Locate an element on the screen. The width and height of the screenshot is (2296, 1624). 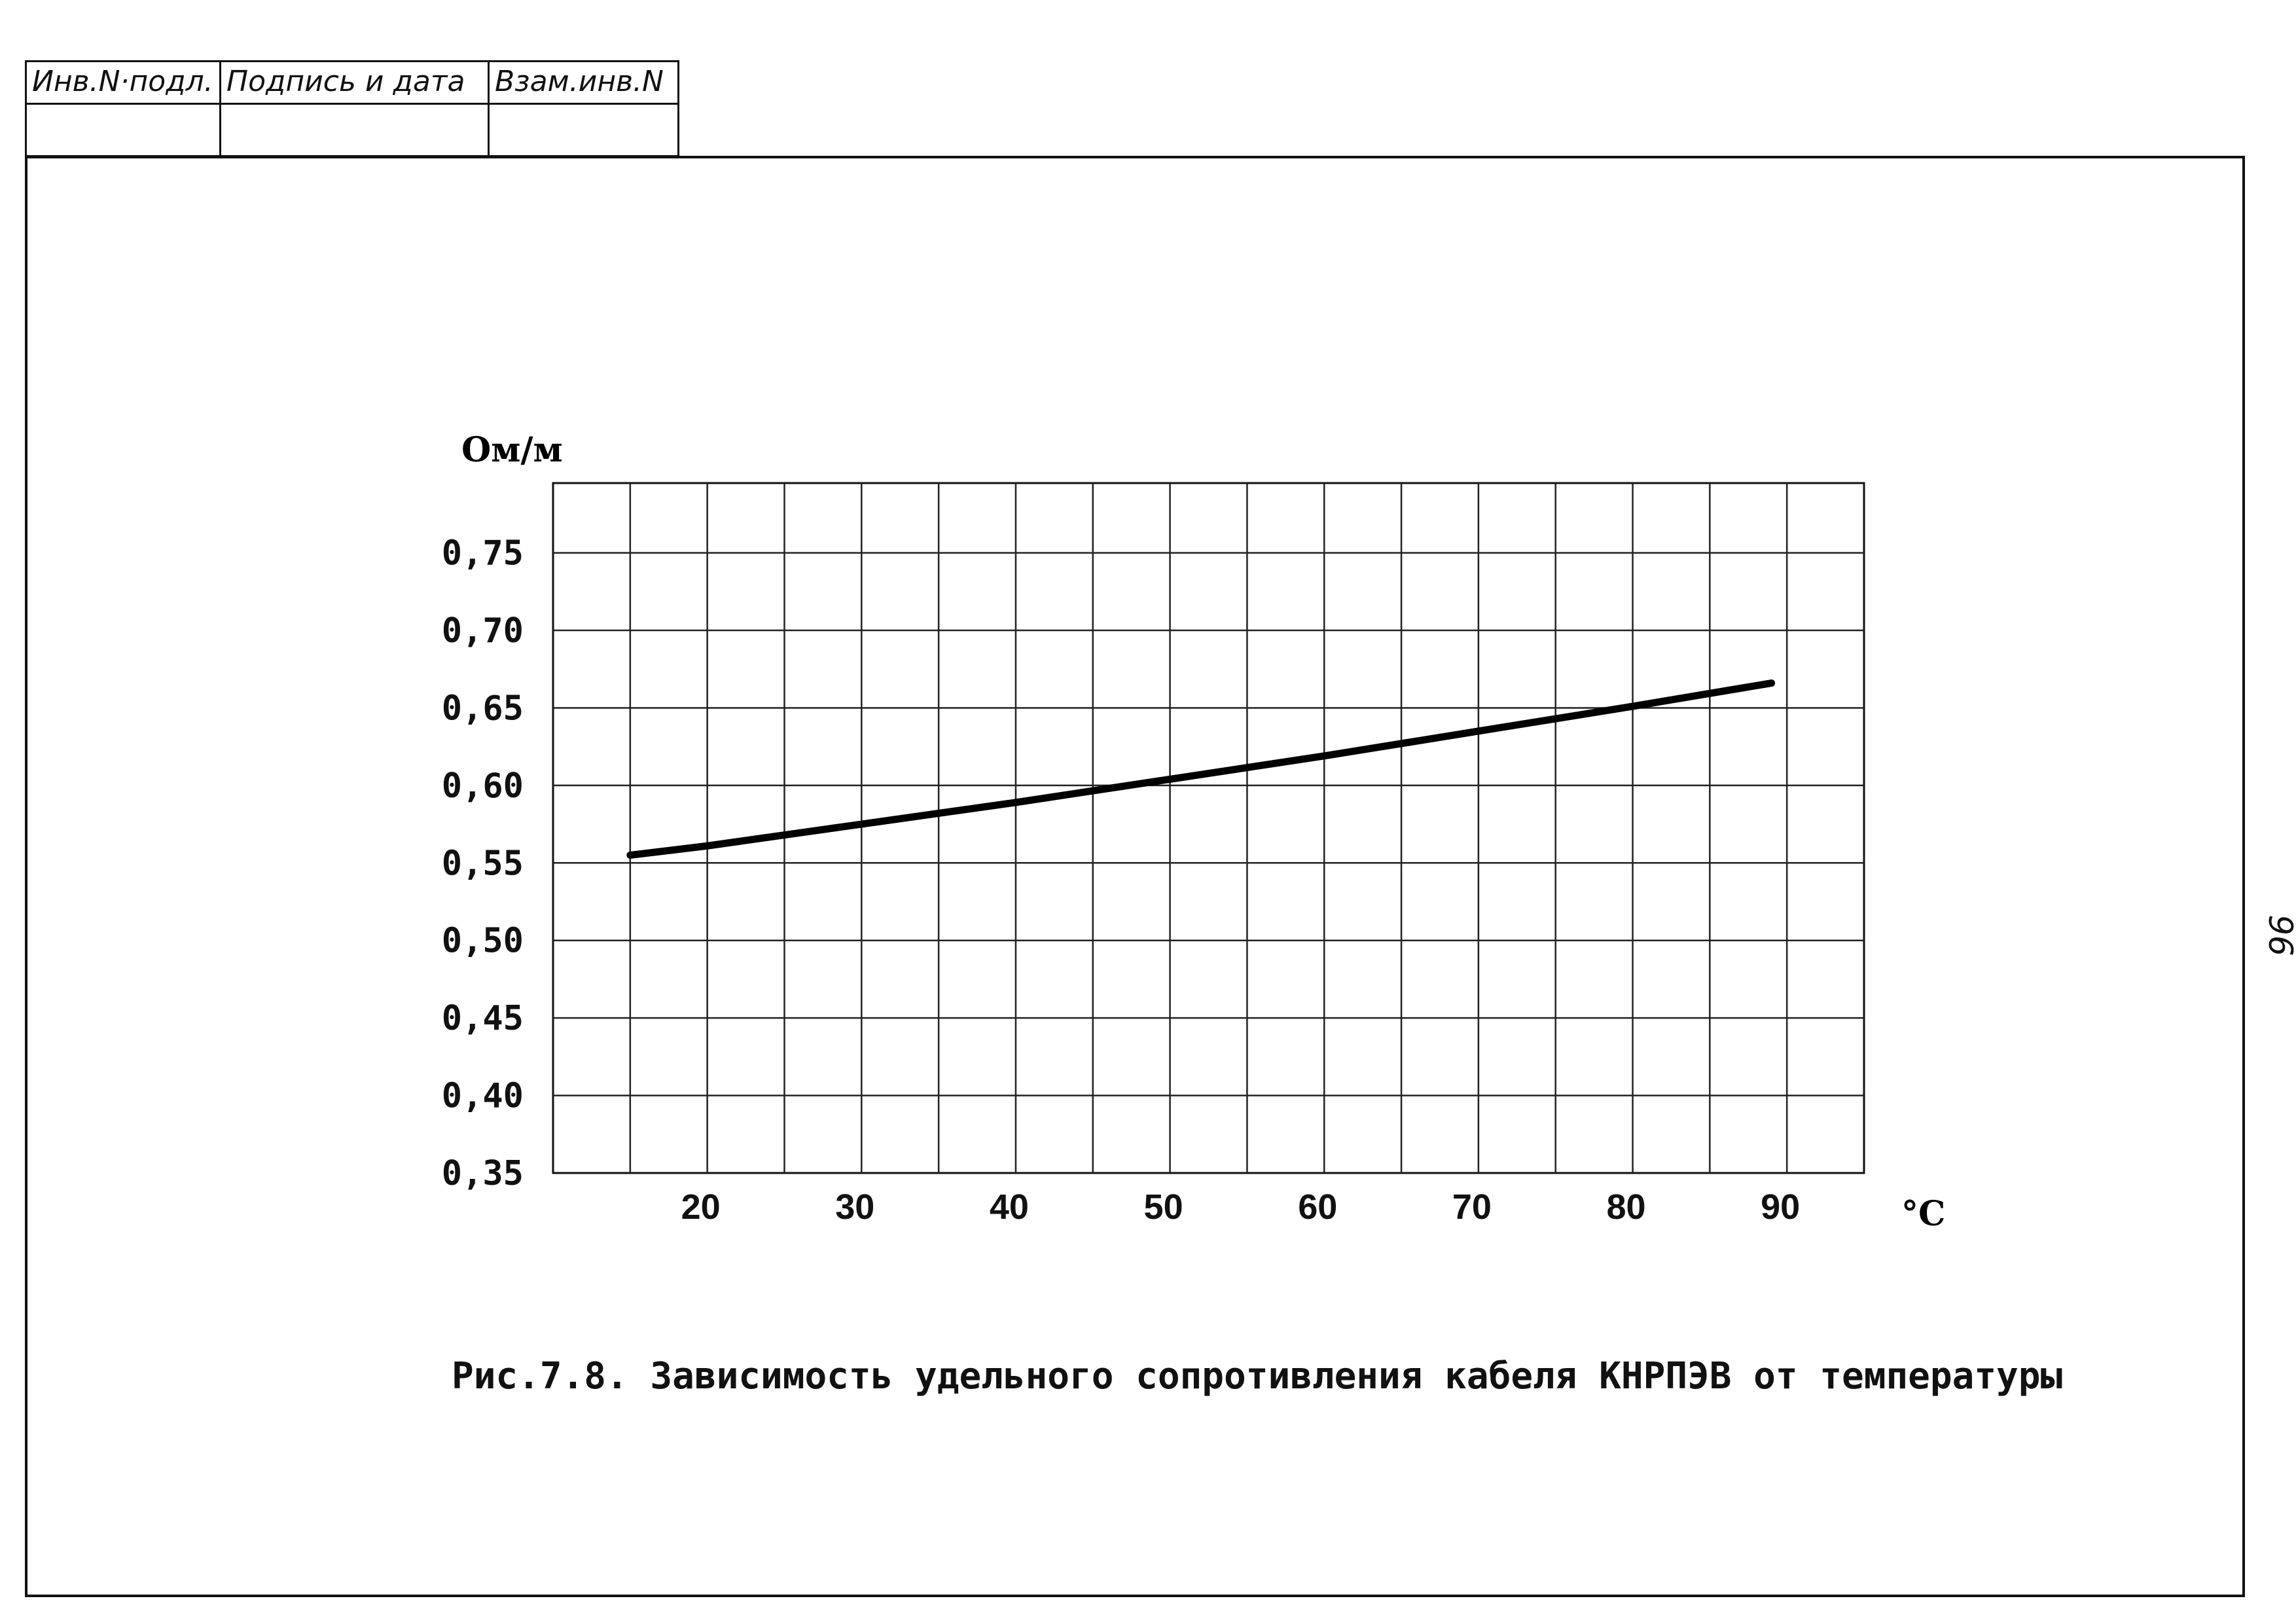
x-tick-label: 20 is located at coordinates (701, 1207).